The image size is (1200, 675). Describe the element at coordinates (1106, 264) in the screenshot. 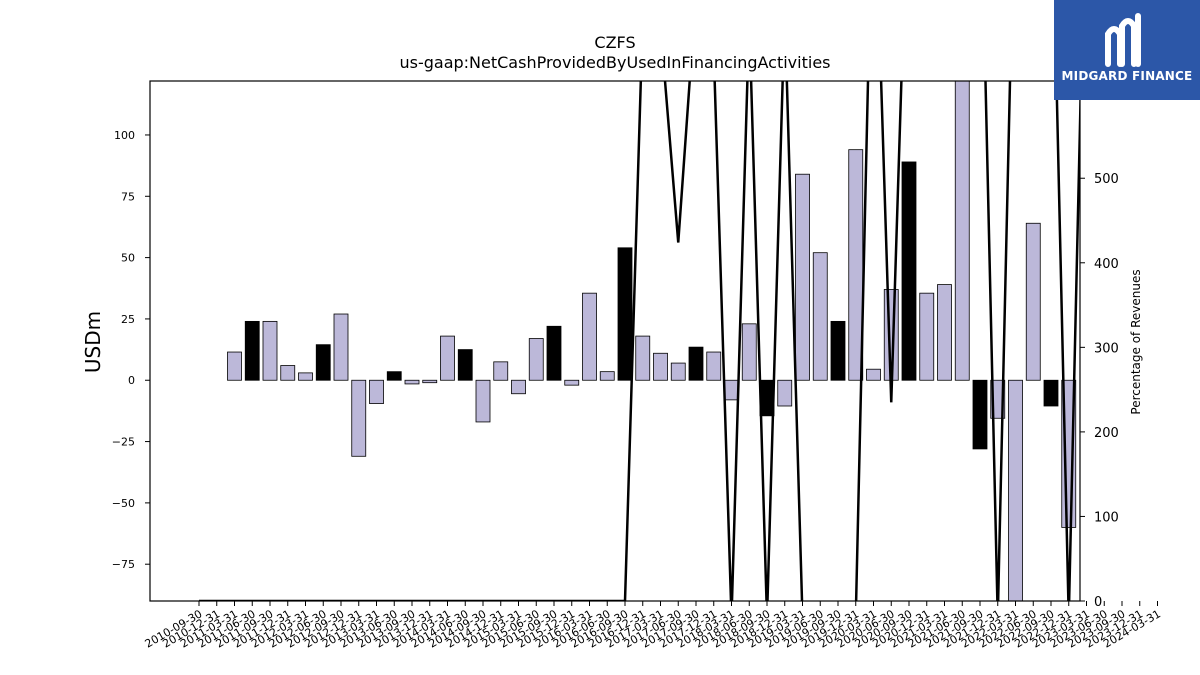

I see `y-right-tick-label: 400` at that location.